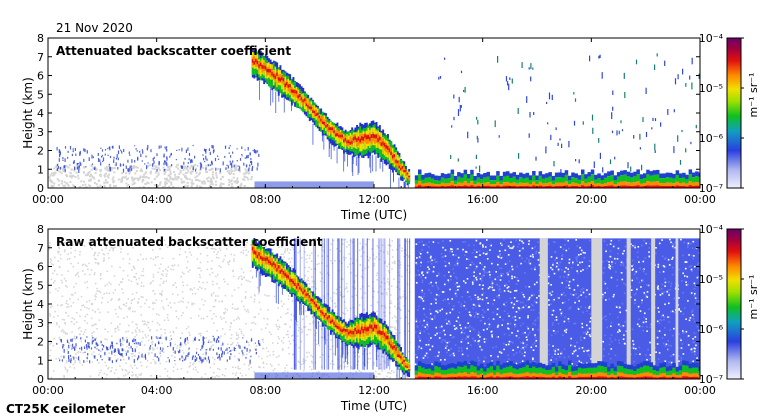  What do you see at coordinates (569, 114) in the screenshot?
I see `isolated-returns` at bounding box center [569, 114].